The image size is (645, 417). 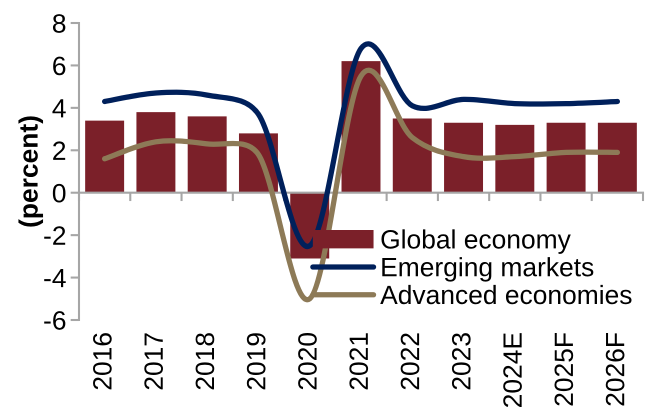 I want to click on x-tick-label: 2023, so click(x=461, y=361).